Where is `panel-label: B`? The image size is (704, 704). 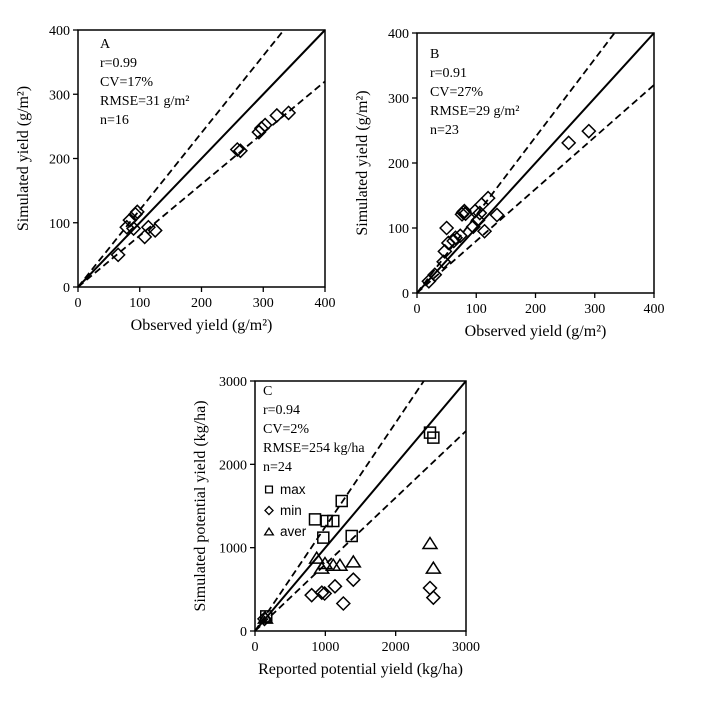 panel-label: B is located at coordinates (434, 54).